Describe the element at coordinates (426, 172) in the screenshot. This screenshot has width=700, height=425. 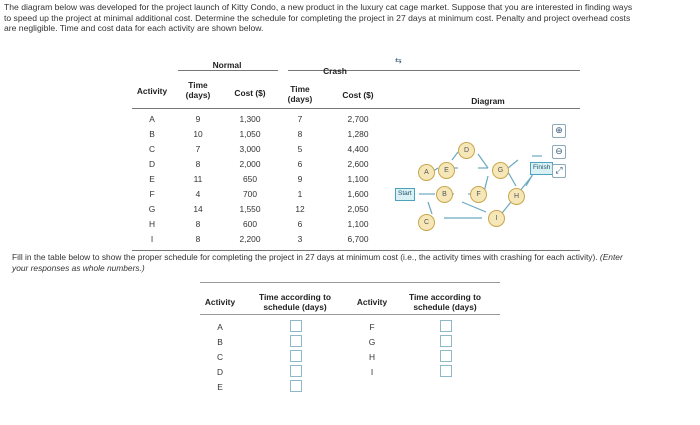
I see `node-a: A` at that location.